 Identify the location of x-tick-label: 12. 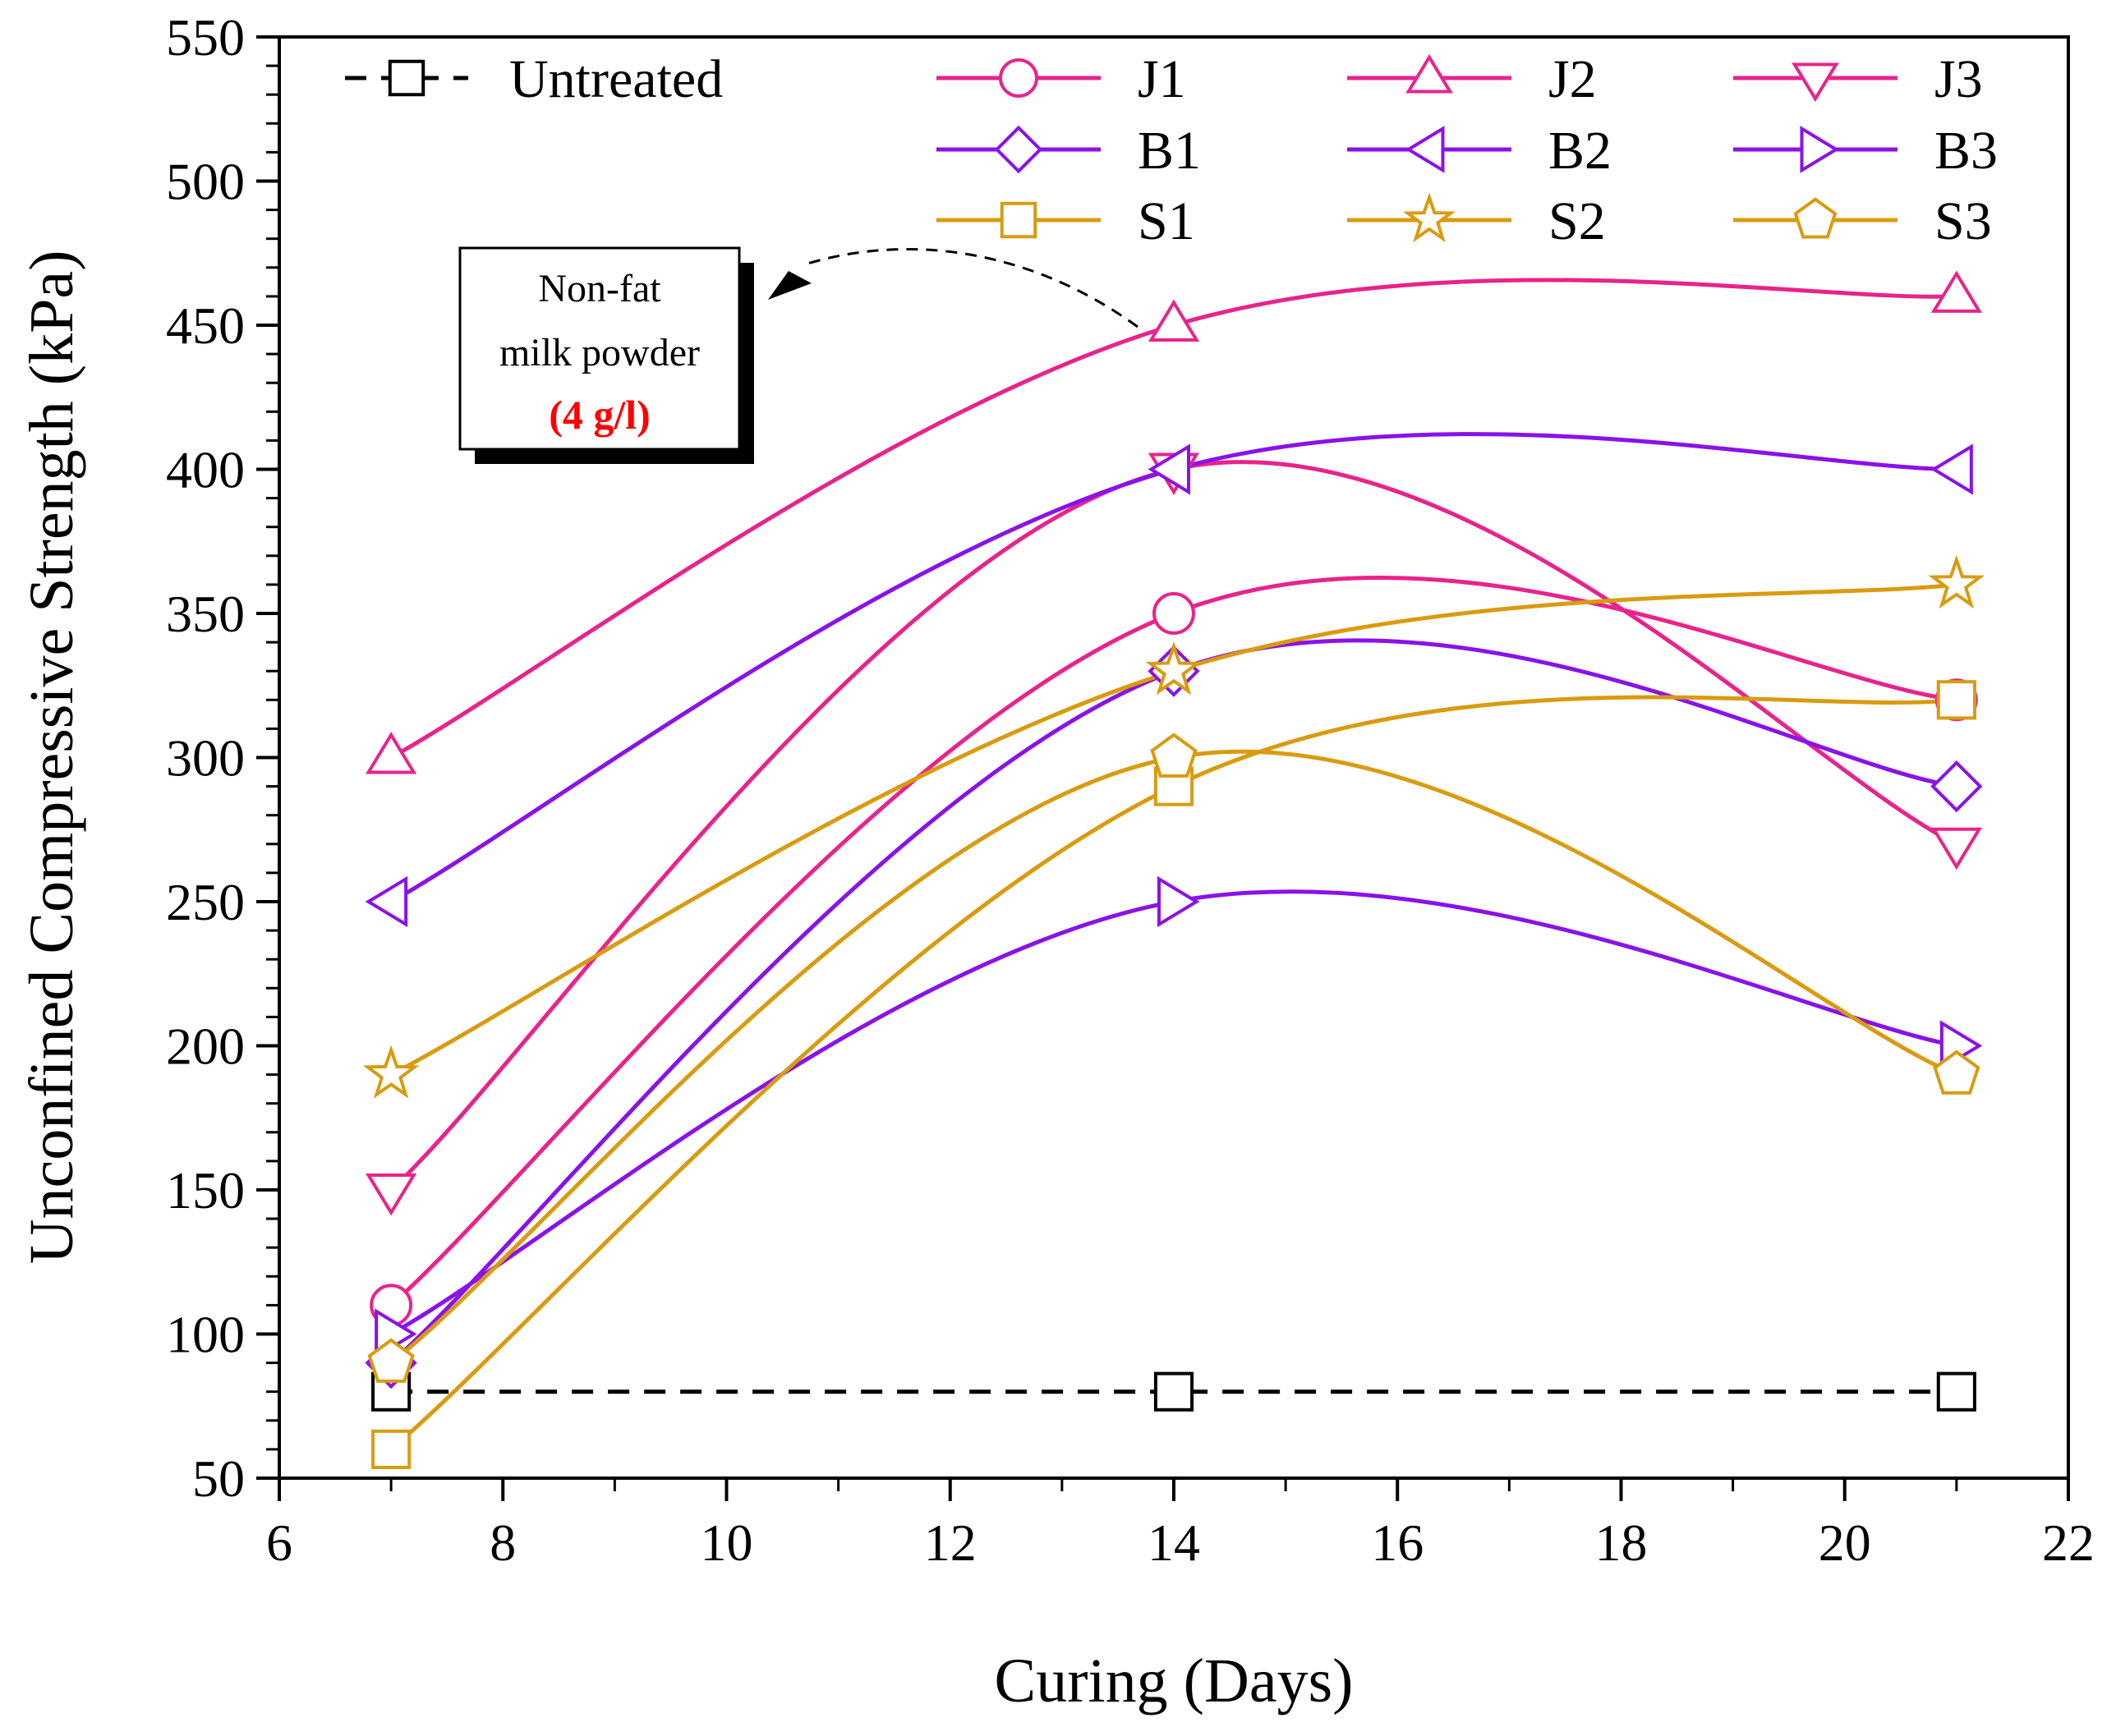
(950, 1542).